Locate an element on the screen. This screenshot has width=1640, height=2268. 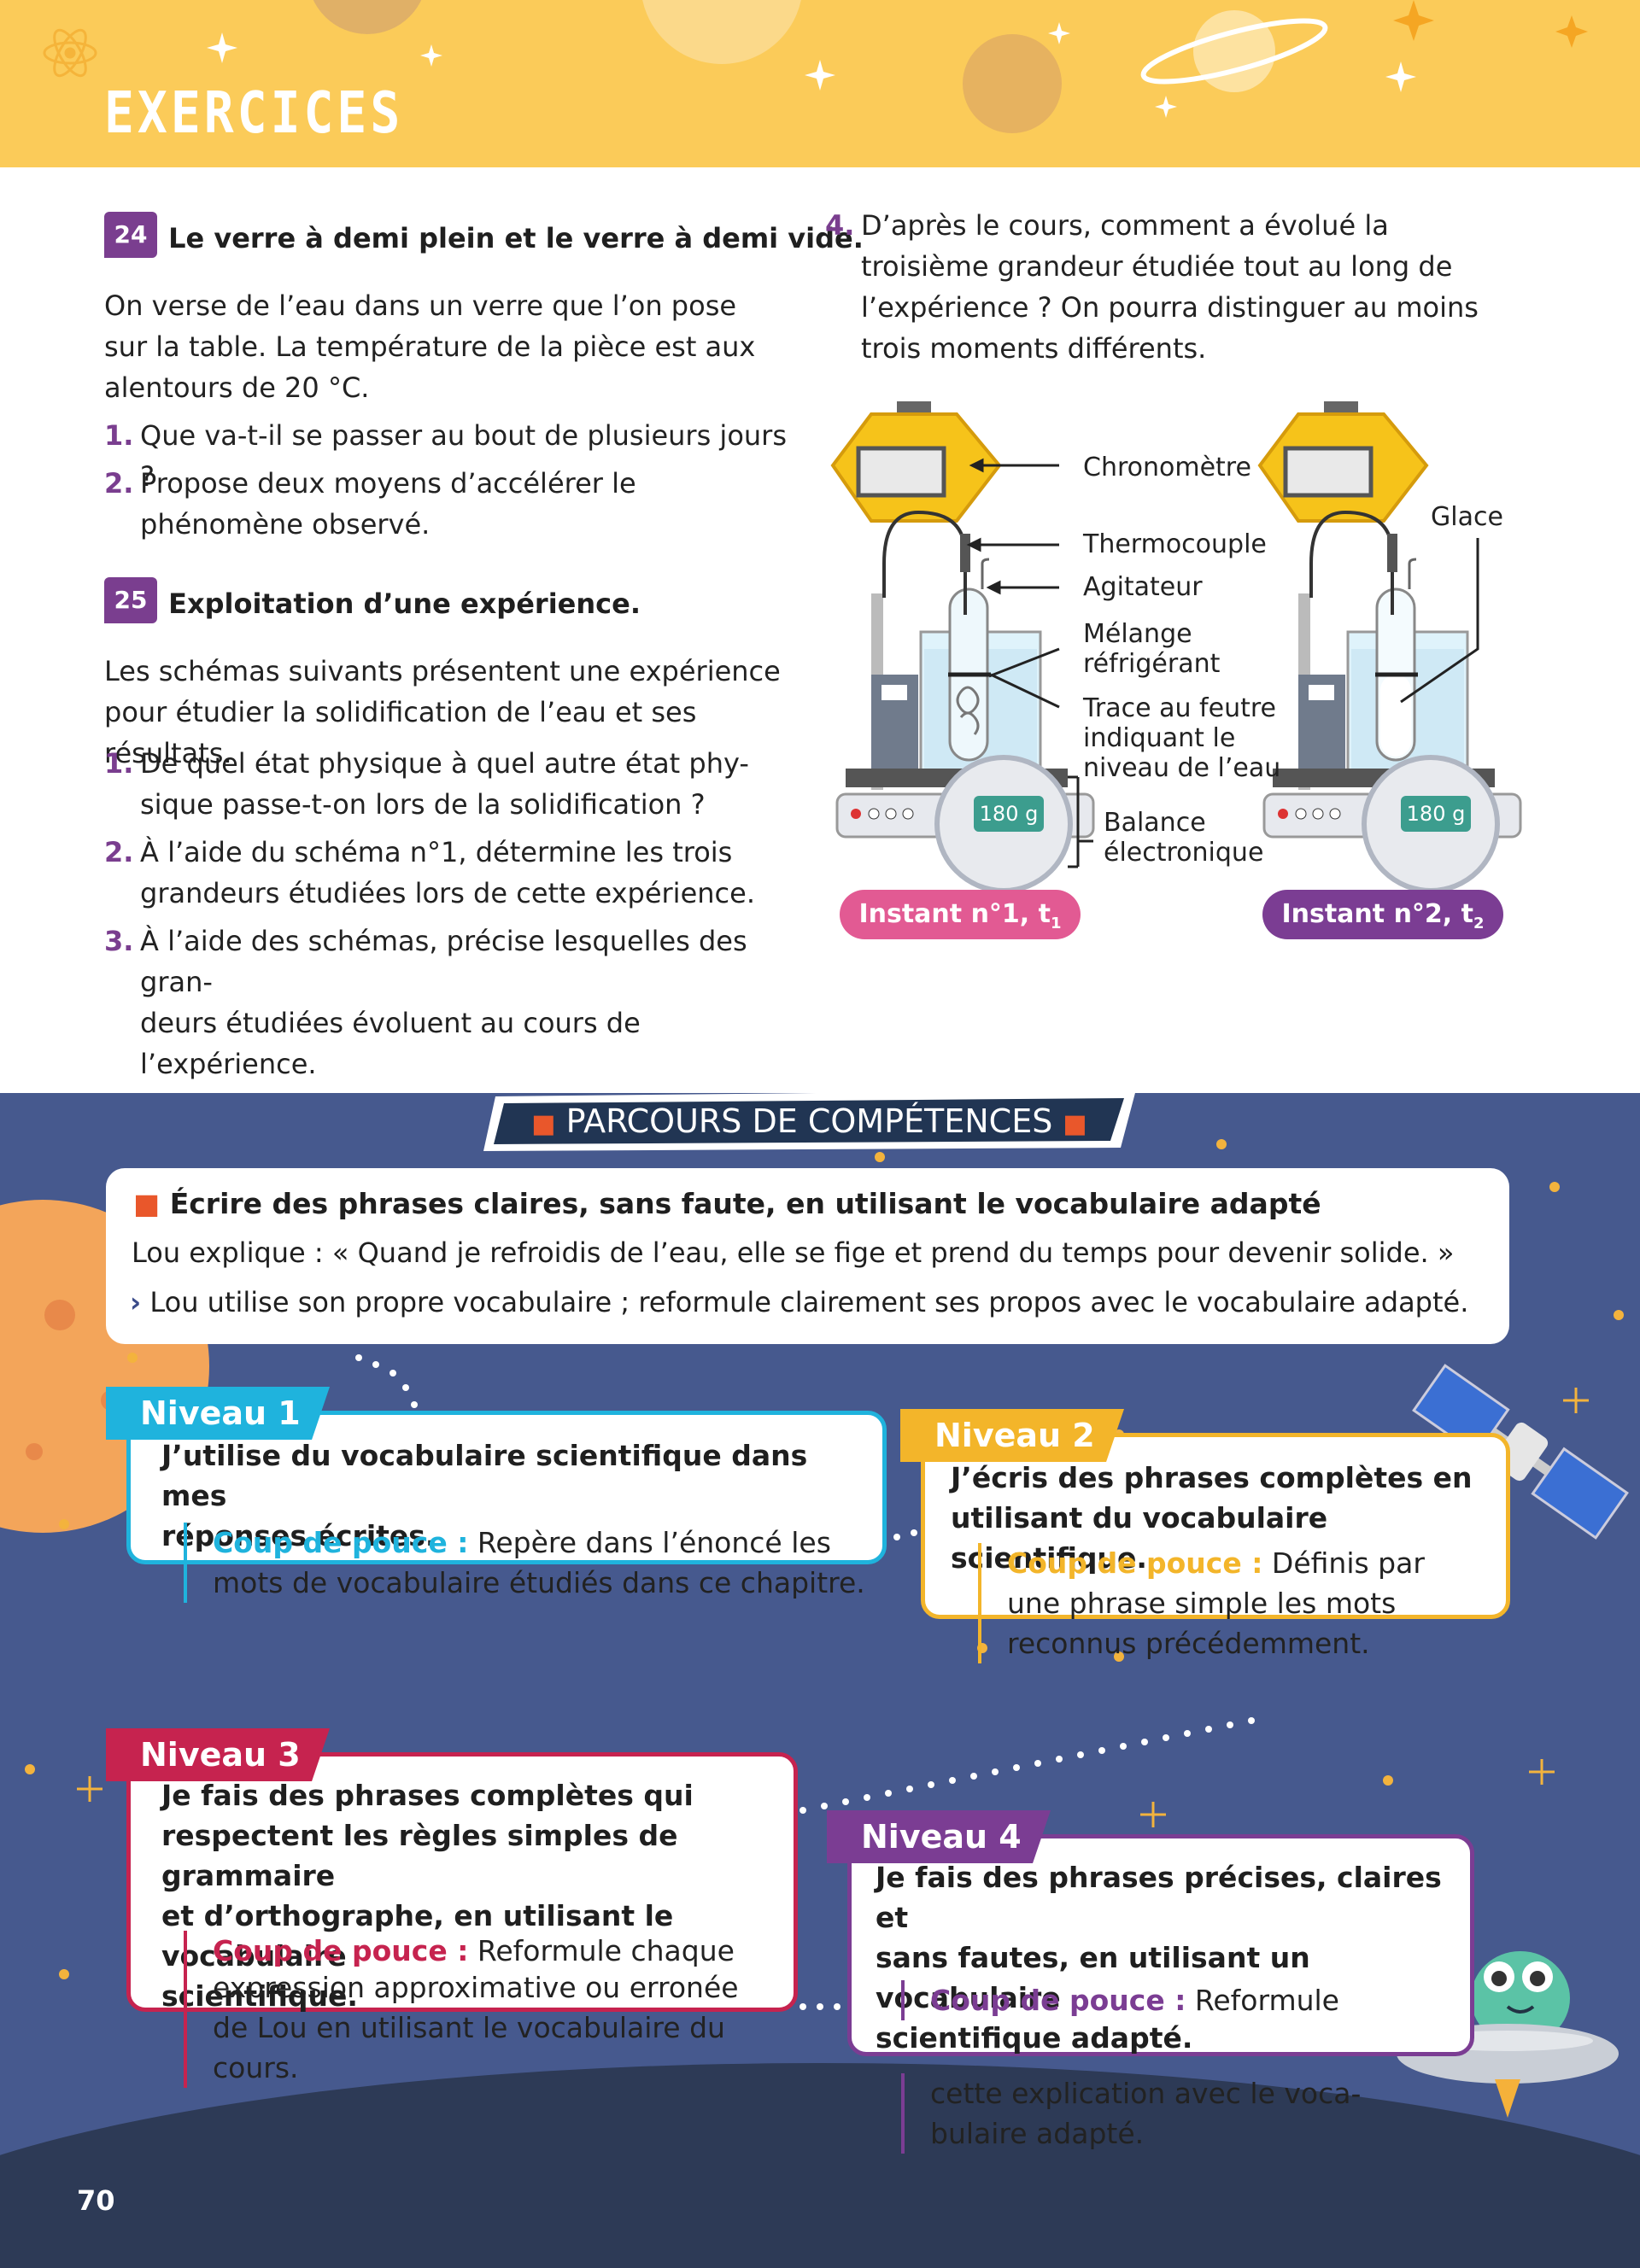
level-hint: Coup de pouce : Reformule chaque is located at coordinates (459, 1951).